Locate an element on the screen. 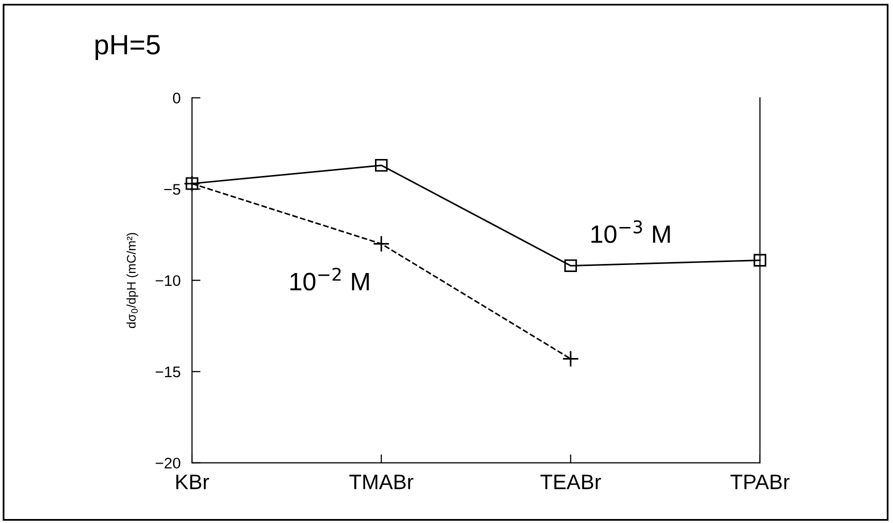  y-tick-label: 0 is located at coordinates (176, 98).